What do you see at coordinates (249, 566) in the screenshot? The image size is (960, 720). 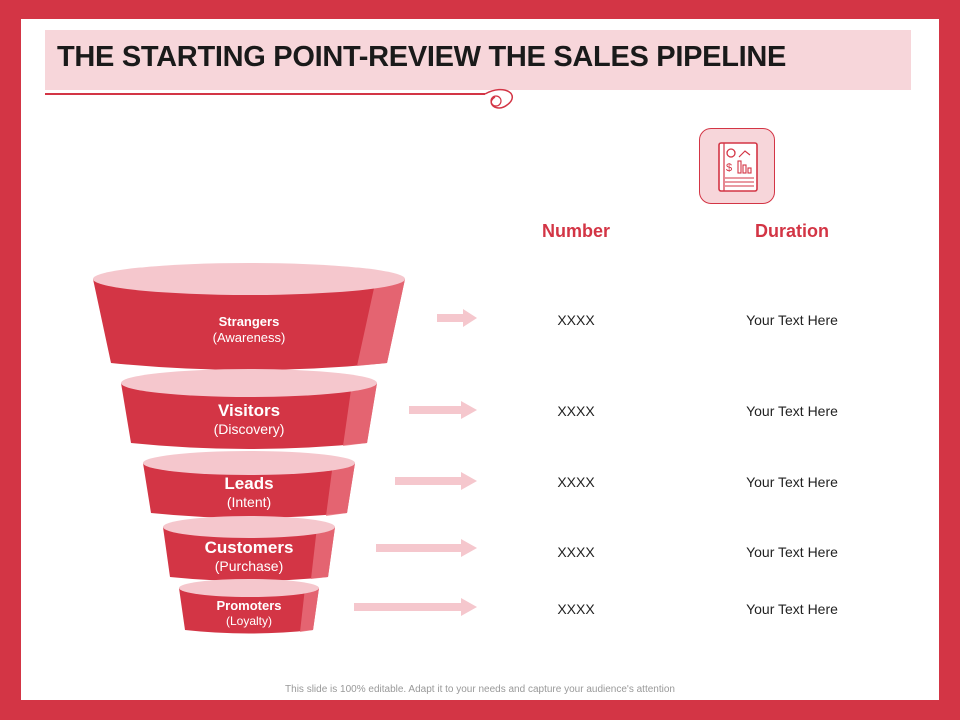 I see `stage-sub: (Purchase)` at bounding box center [249, 566].